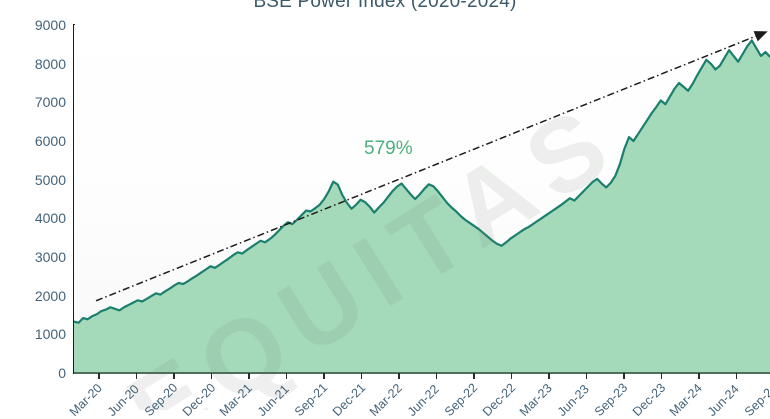  What do you see at coordinates (498, 399) in the screenshot?
I see `x-axis-tick-label: Dec-22` at bounding box center [498, 399].